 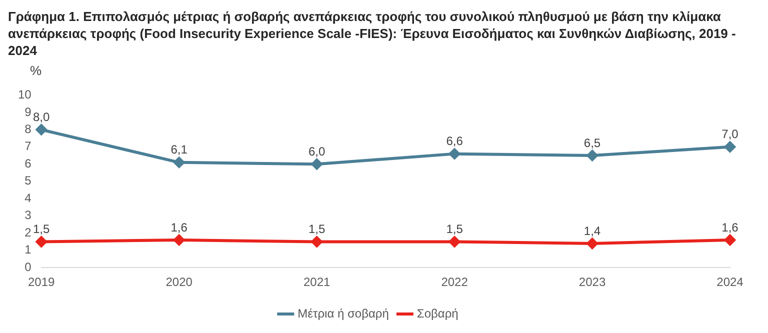 What do you see at coordinates (455, 141) in the screenshot?
I see `data-label: 6,6` at bounding box center [455, 141].